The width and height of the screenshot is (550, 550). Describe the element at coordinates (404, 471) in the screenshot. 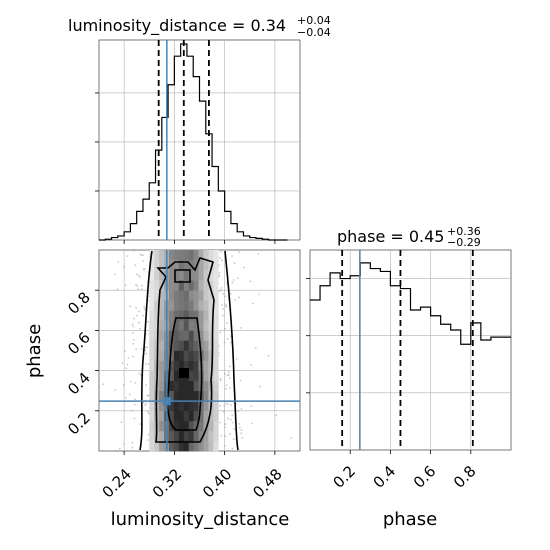

I see `phase-xticks: 0.2 0.4 0.6 0.8` at that location.